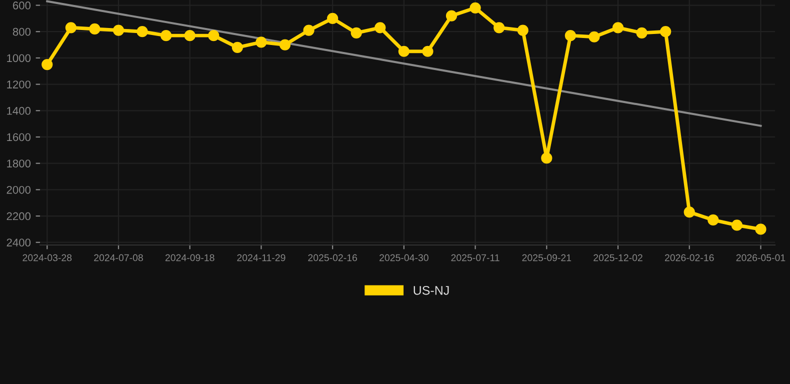 This screenshot has height=384, width=790. I want to click on y-tick-label: 600, so click(22, 6).